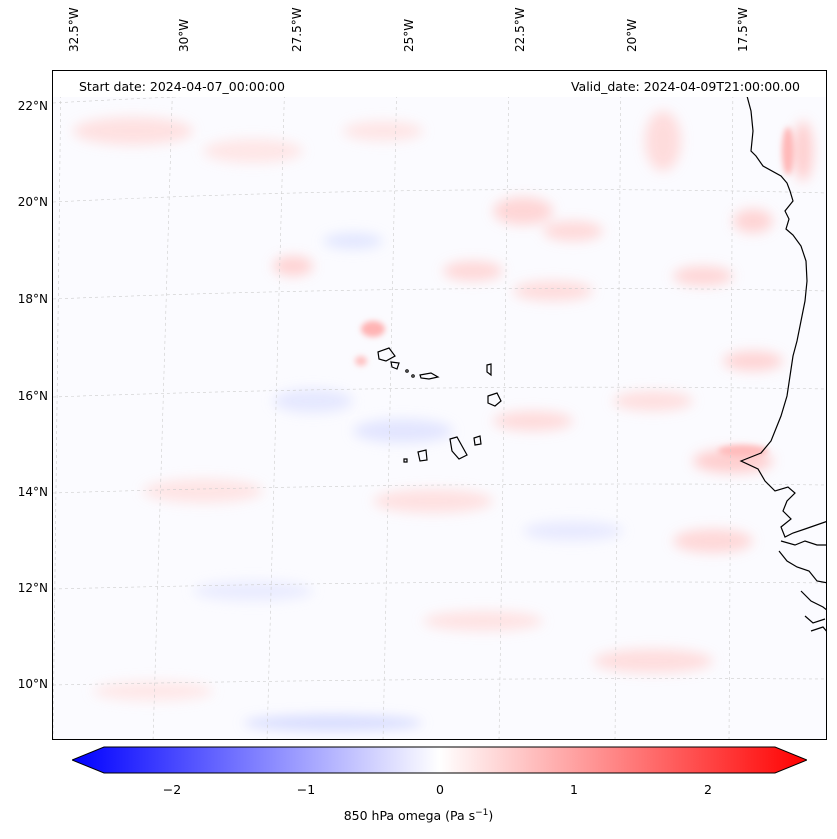  I want to click on start-date-label: Start date: 2024-04-07_00:00:00, so click(182, 86).